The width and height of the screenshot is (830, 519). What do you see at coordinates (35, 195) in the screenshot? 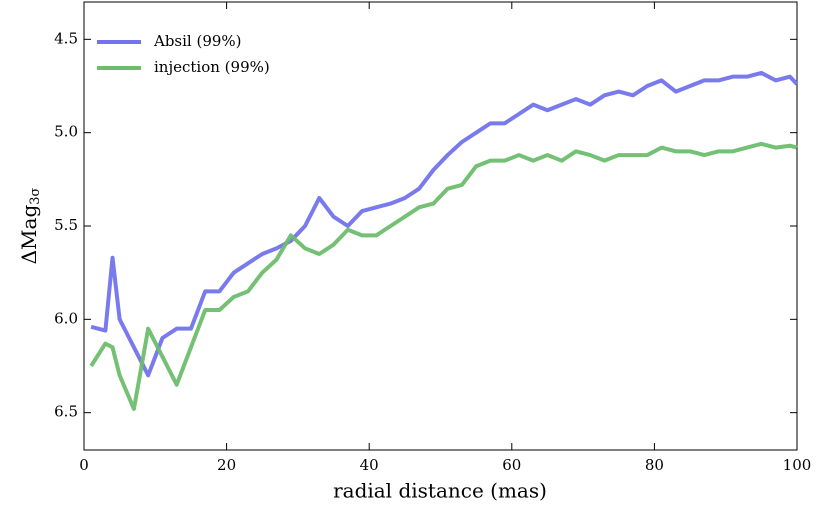
I see `y-label-sub: 3σ` at bounding box center [35, 195].